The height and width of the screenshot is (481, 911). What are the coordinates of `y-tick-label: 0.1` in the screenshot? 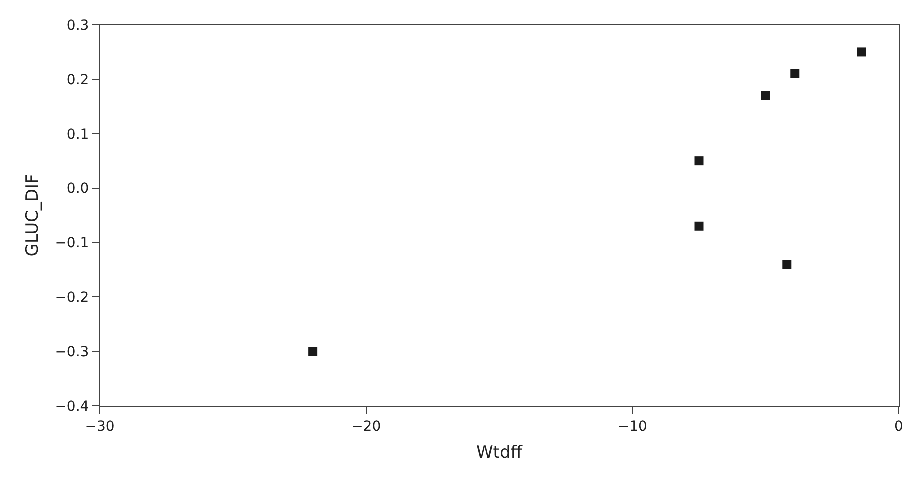 It's located at (78, 134).